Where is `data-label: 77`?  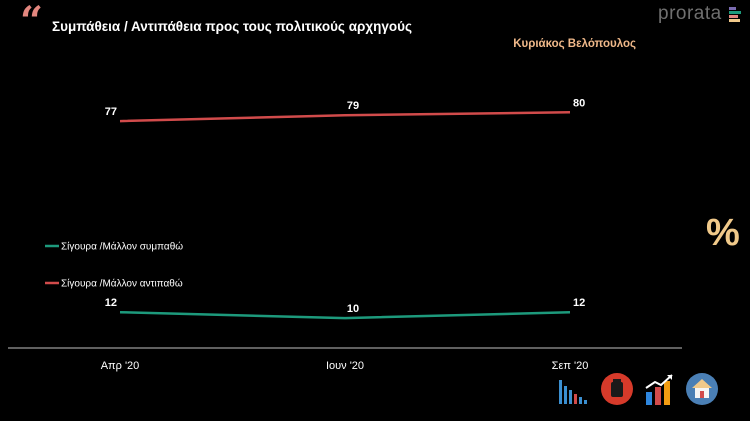 data-label: 77 is located at coordinates (111, 112).